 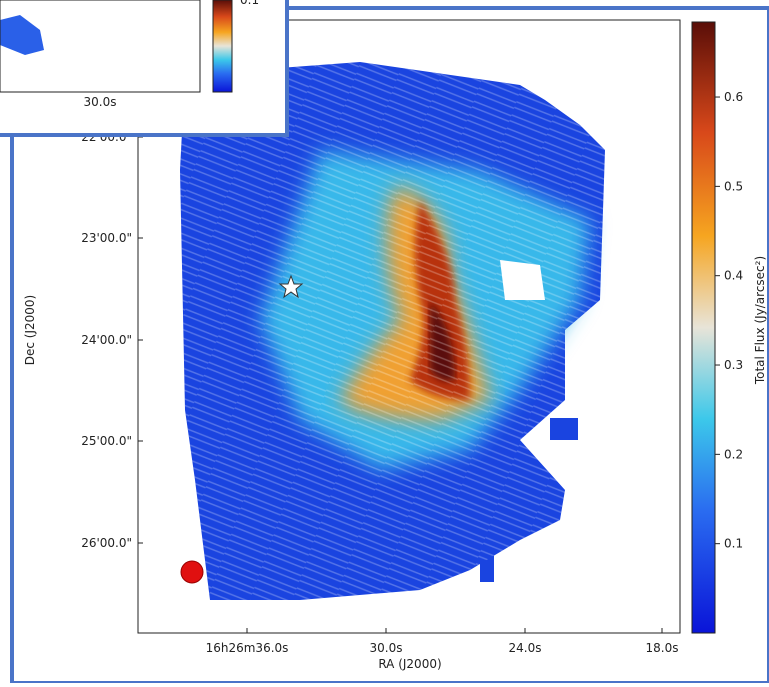 What do you see at coordinates (106, 543) in the screenshot?
I see `y-tick-label: 26'00.0"` at bounding box center [106, 543].